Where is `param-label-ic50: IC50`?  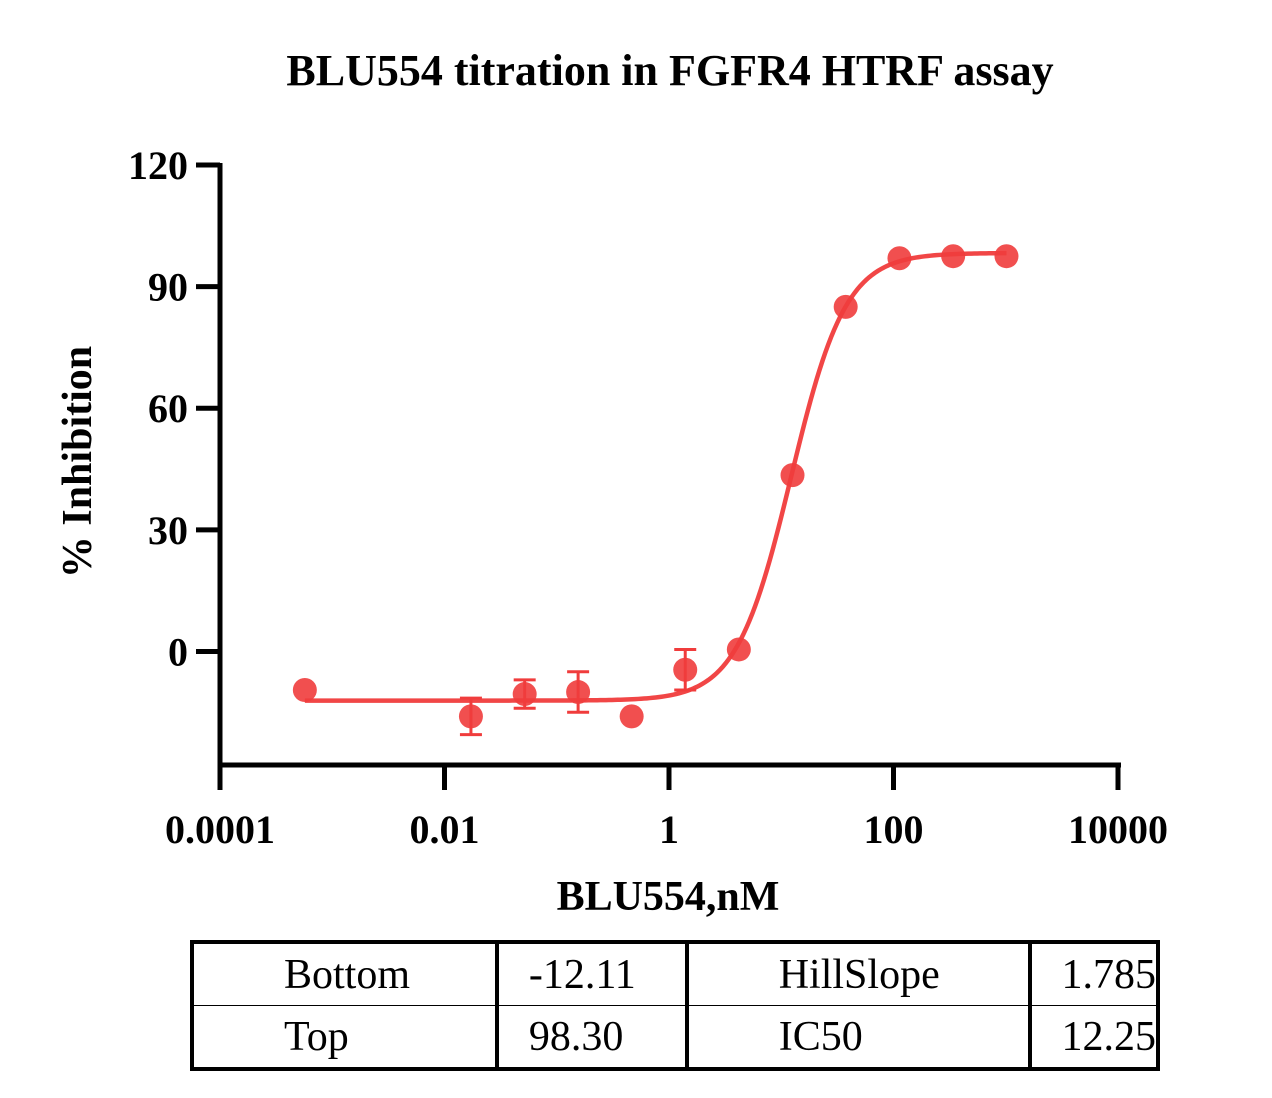 param-label-ic50: IC50 is located at coordinates (858, 1038).